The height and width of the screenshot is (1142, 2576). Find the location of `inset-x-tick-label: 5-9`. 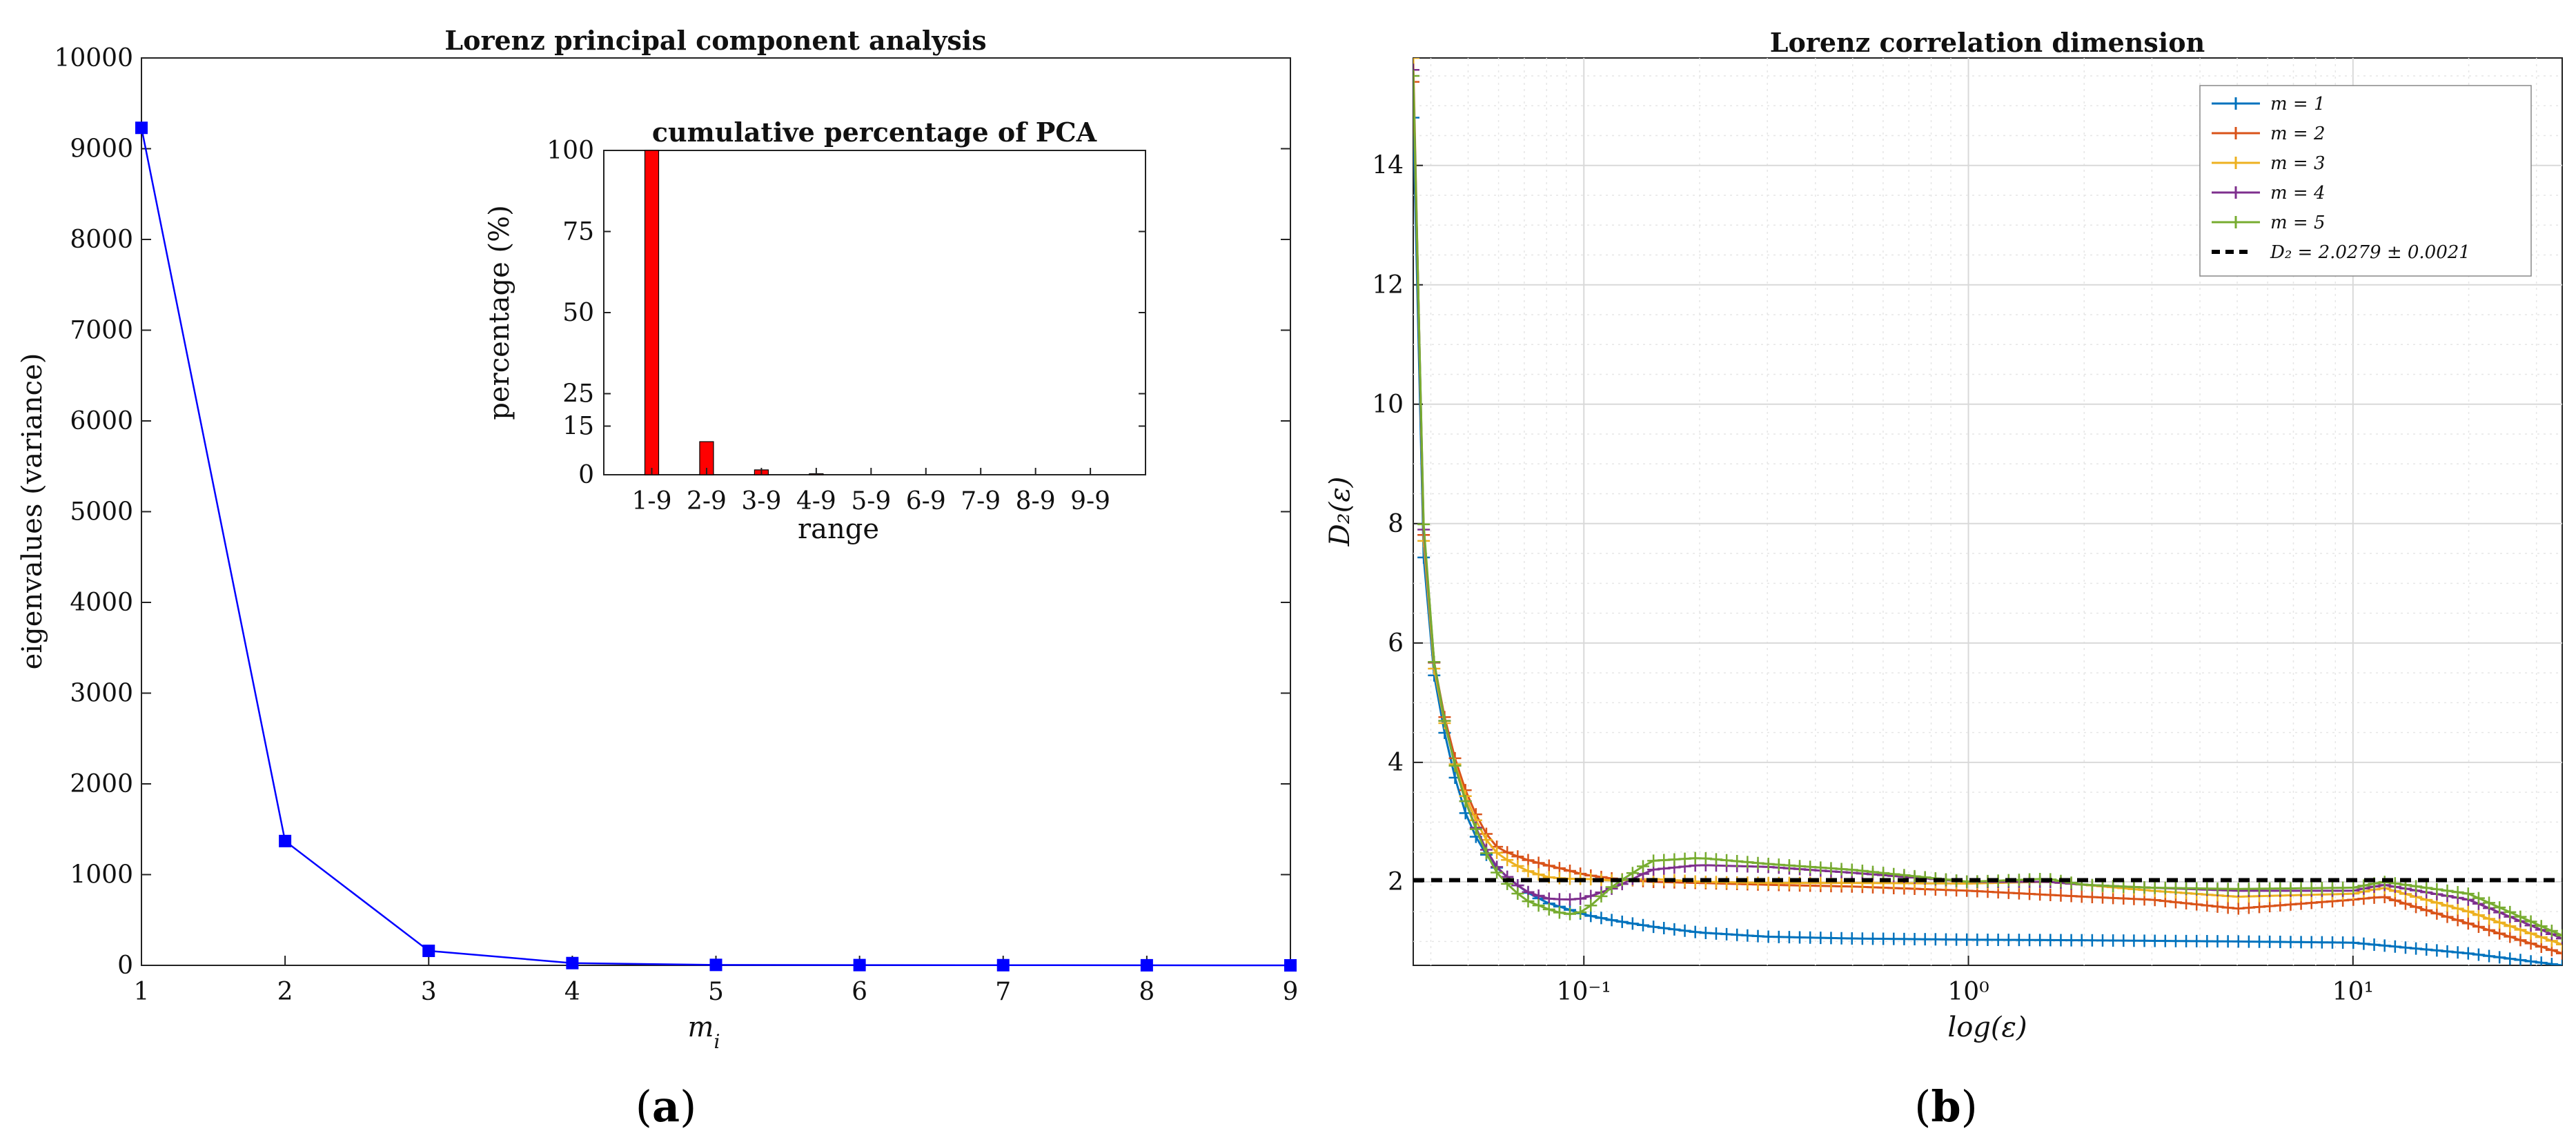

inset-x-tick-label: 5-9 is located at coordinates (871, 501).